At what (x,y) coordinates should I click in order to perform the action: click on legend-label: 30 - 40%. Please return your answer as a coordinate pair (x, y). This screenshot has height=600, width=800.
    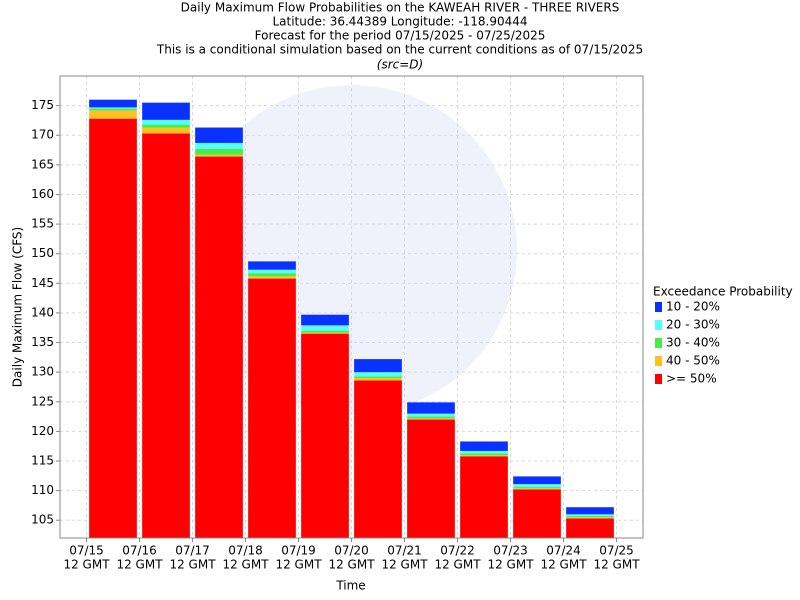
    Looking at the image, I should click on (693, 343).